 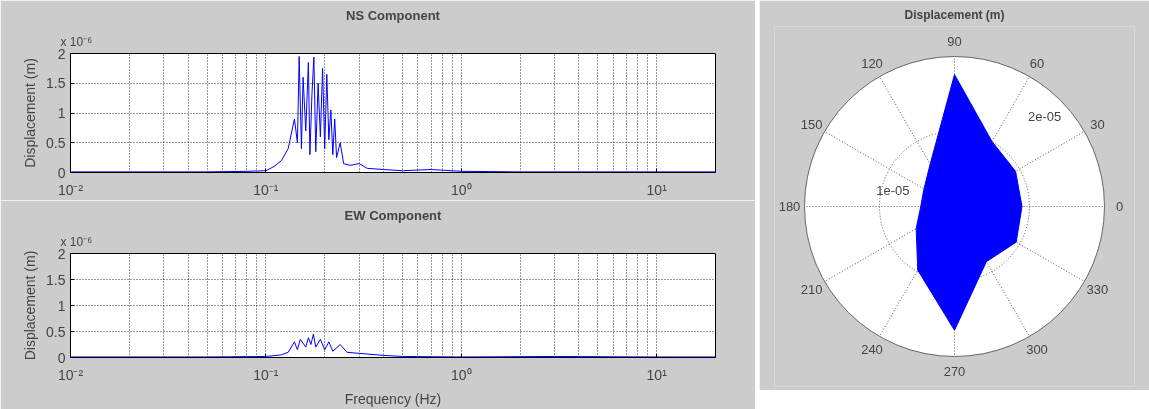 What do you see at coordinates (1097, 124) in the screenshot?
I see `spoke-label: 30` at bounding box center [1097, 124].